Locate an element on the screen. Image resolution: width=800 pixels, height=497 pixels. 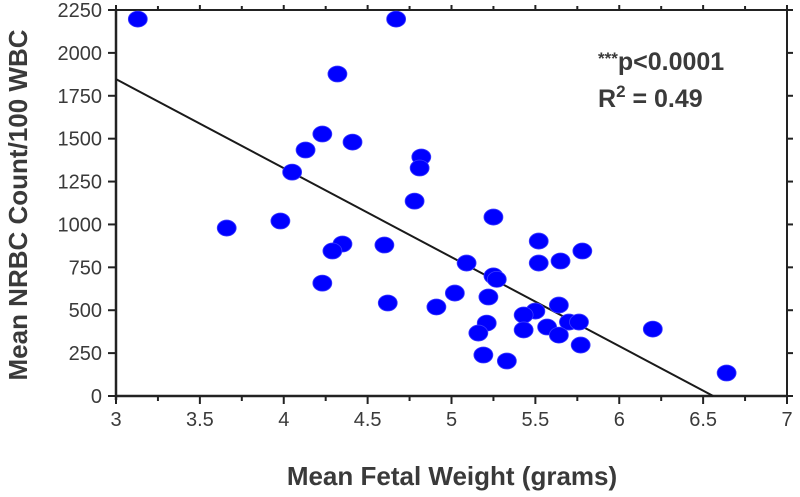
x-tick-label: 5 is located at coordinates (451, 420).